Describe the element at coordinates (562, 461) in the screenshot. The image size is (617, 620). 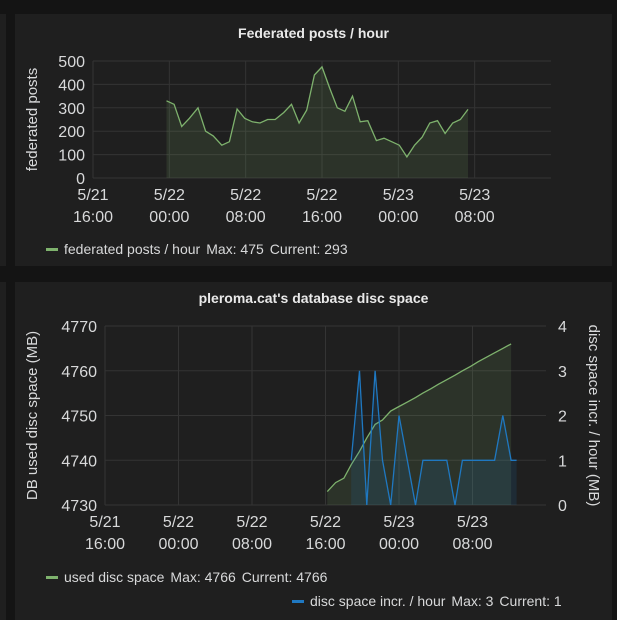
I see `y2-tick-label: 1` at that location.